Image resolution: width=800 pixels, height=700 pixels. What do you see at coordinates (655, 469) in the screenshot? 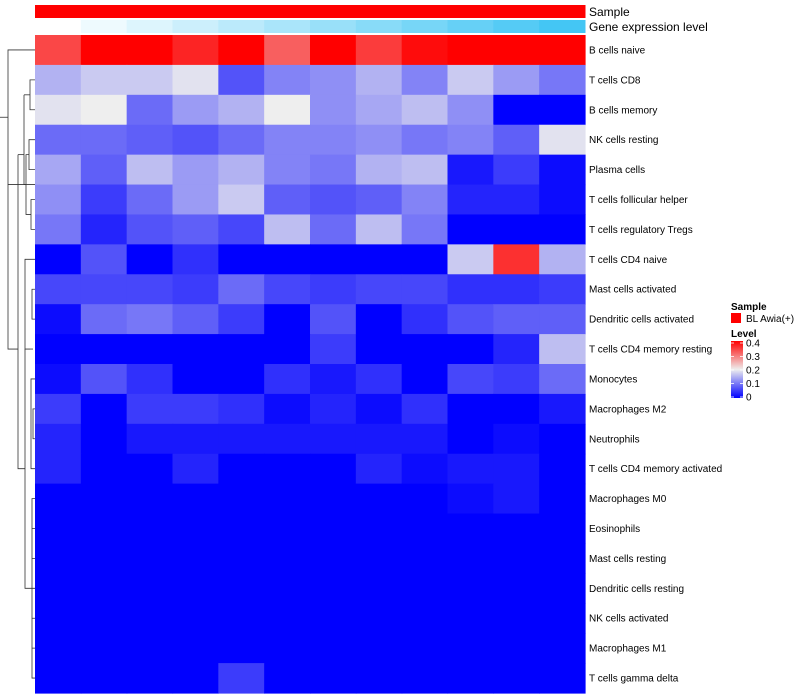
I see `row-label: T cells CD4 memory activated` at bounding box center [655, 469].